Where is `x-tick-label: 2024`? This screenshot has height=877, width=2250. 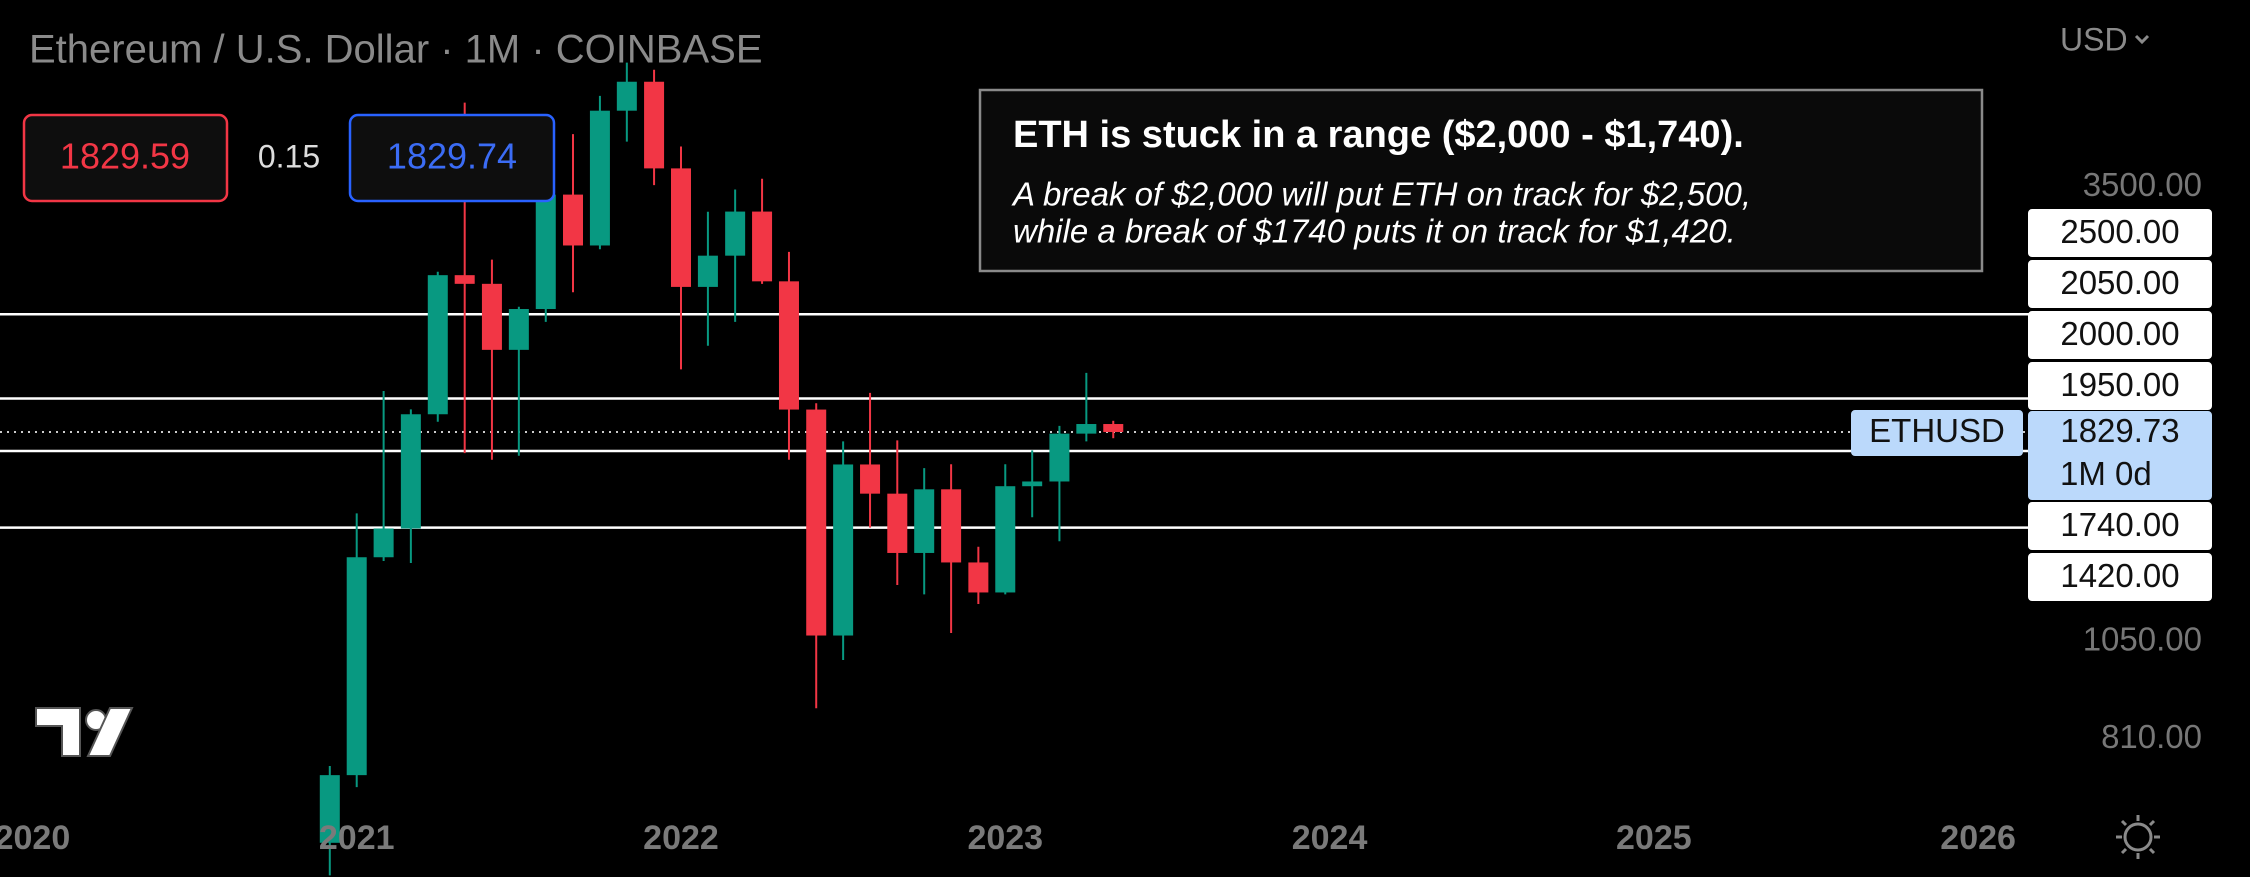 x-tick-label: 2024 is located at coordinates (1330, 838).